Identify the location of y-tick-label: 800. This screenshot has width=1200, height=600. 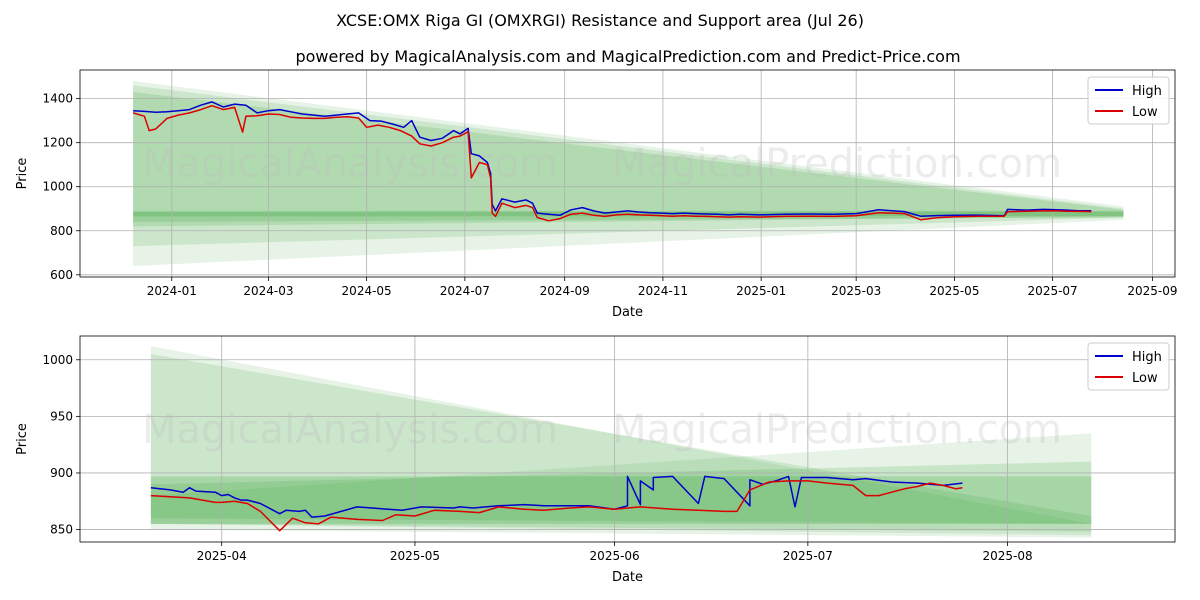
(61, 231).